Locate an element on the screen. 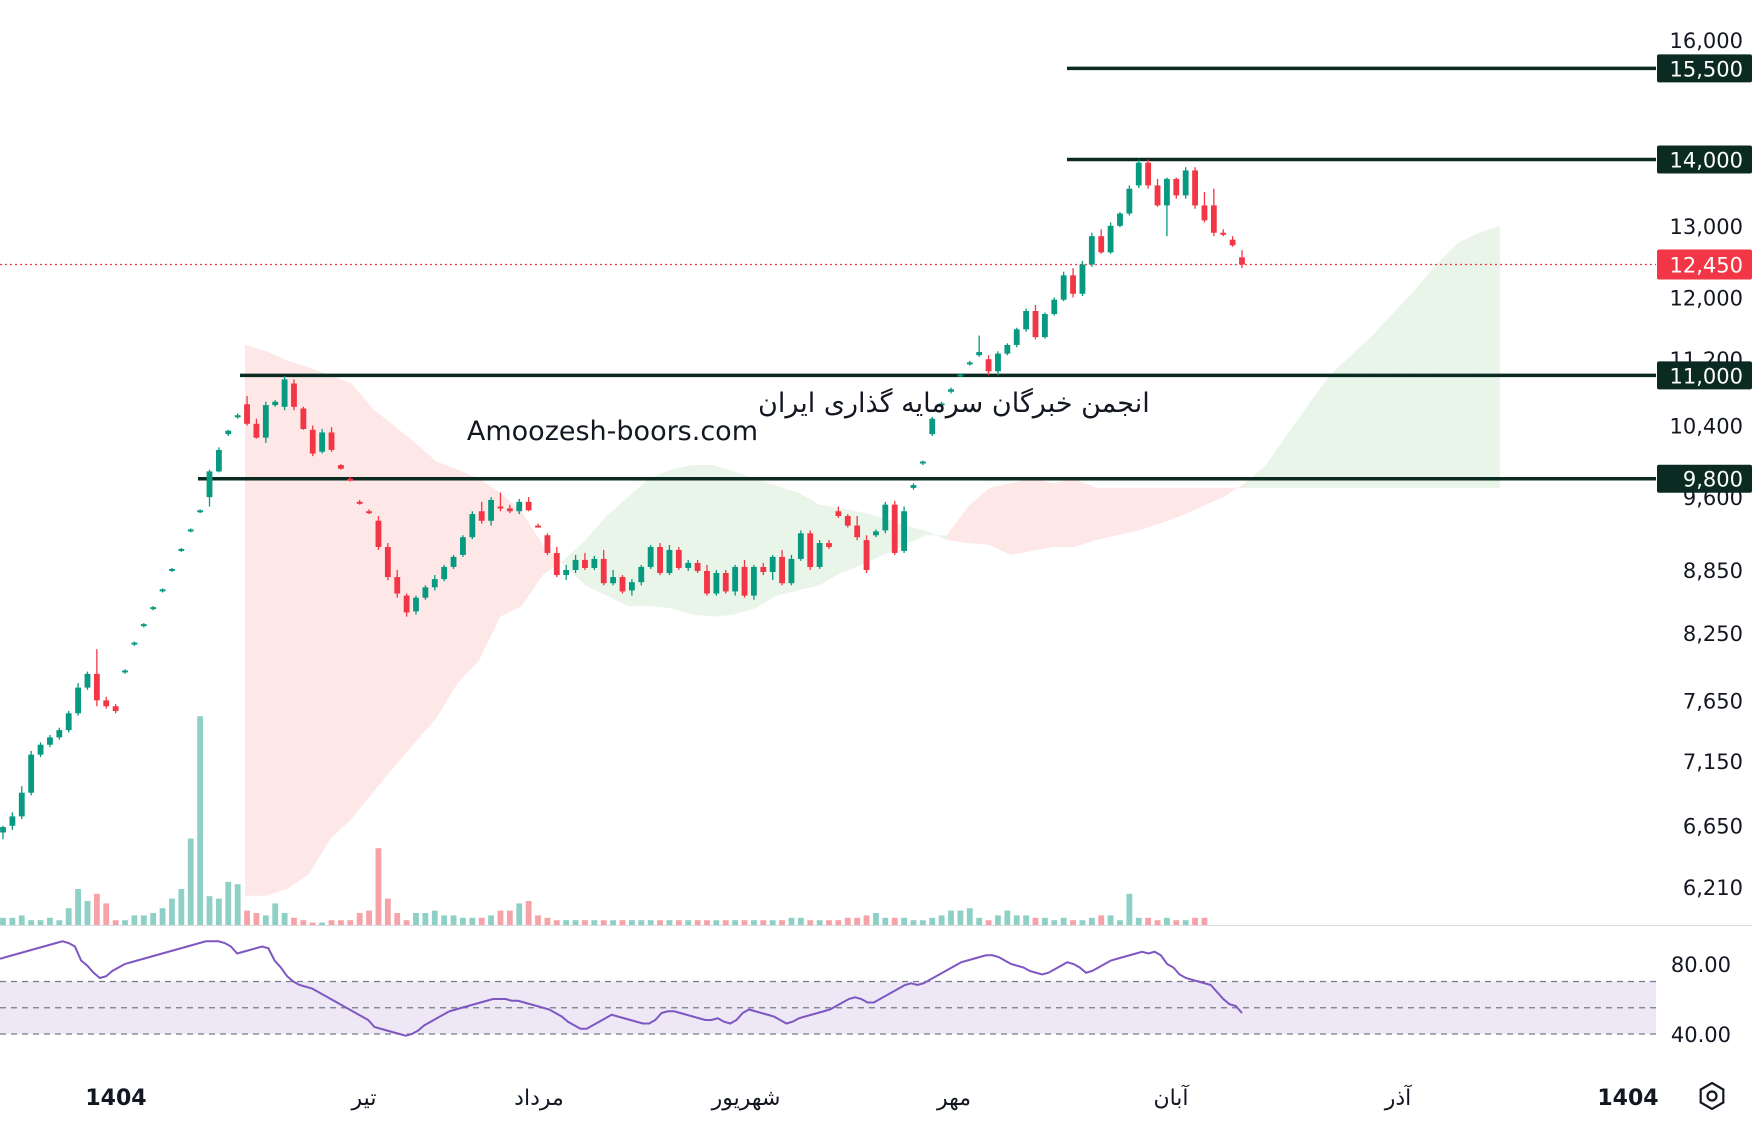 This screenshot has width=1752, height=1122. time-axis: 1404 تیر مرداد شهریور مهر آبان آذر 1404 is located at coordinates (871, 1097).